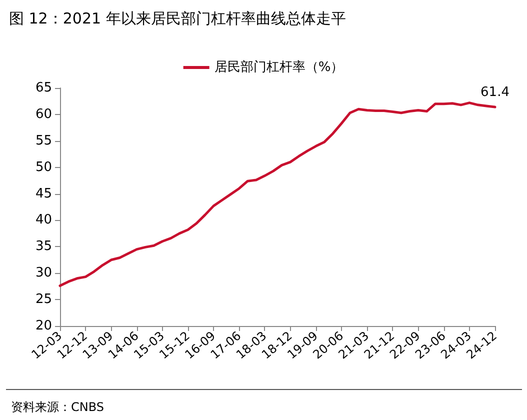 This screenshot has height=420, width=527. I want to click on y-tick-label: 50, so click(43, 167).